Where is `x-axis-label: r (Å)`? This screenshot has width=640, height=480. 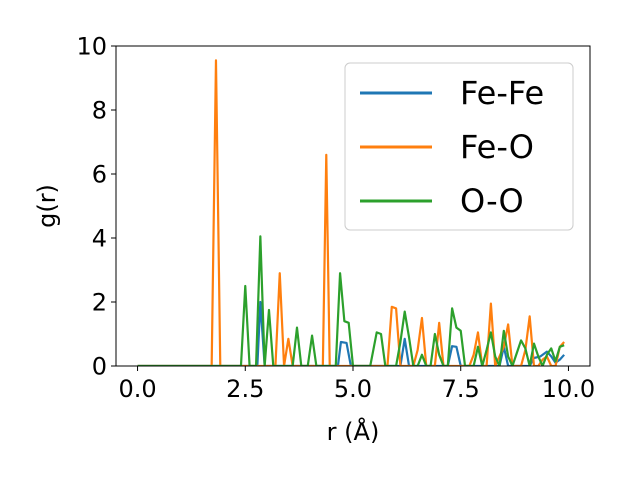 x-axis-label: r (Å) is located at coordinates (353, 431).